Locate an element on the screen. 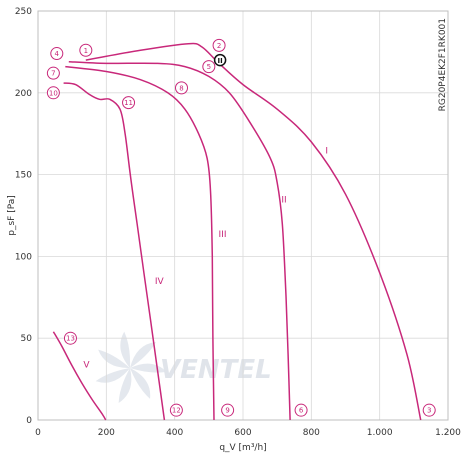 The height and width of the screenshot is (458, 466). marker-12: 12 is located at coordinates (176, 410).